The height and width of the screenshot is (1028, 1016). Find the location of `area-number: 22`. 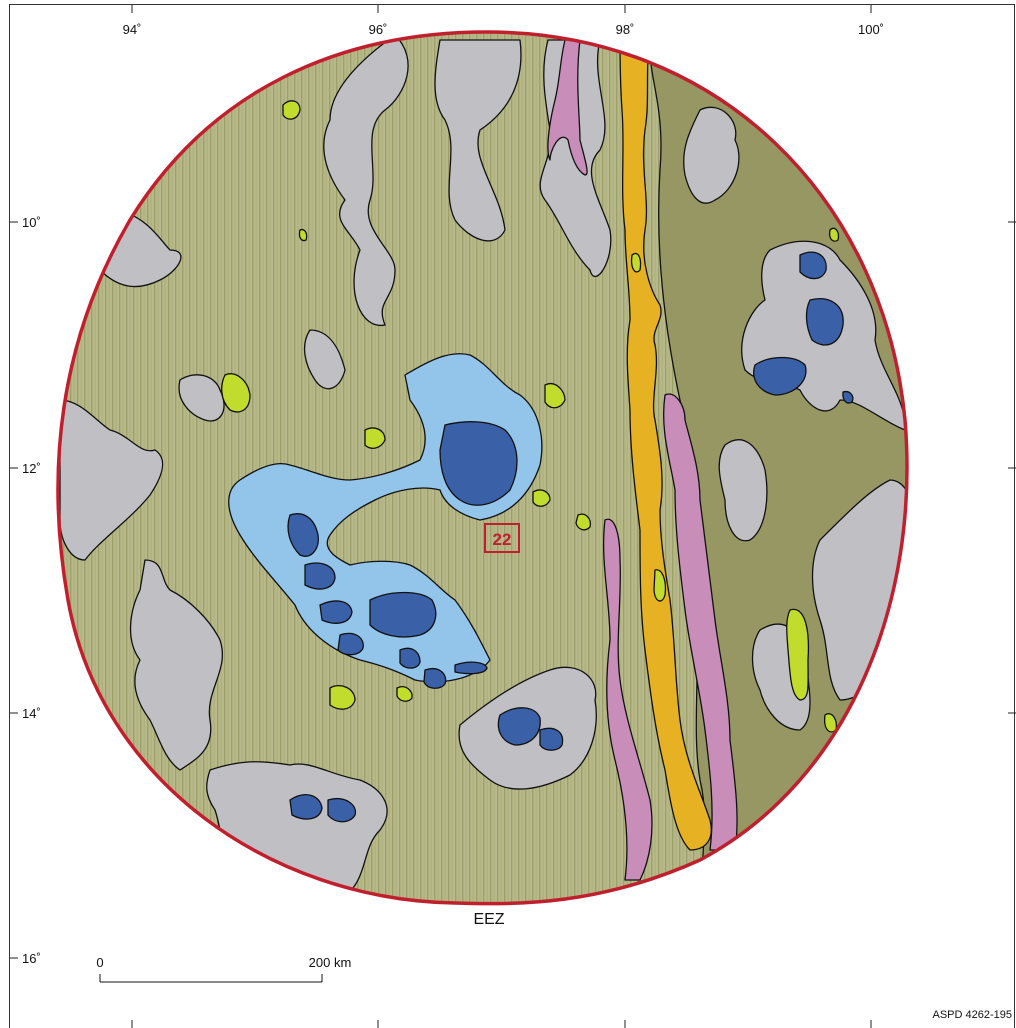

area-number: 22 is located at coordinates (502, 539).